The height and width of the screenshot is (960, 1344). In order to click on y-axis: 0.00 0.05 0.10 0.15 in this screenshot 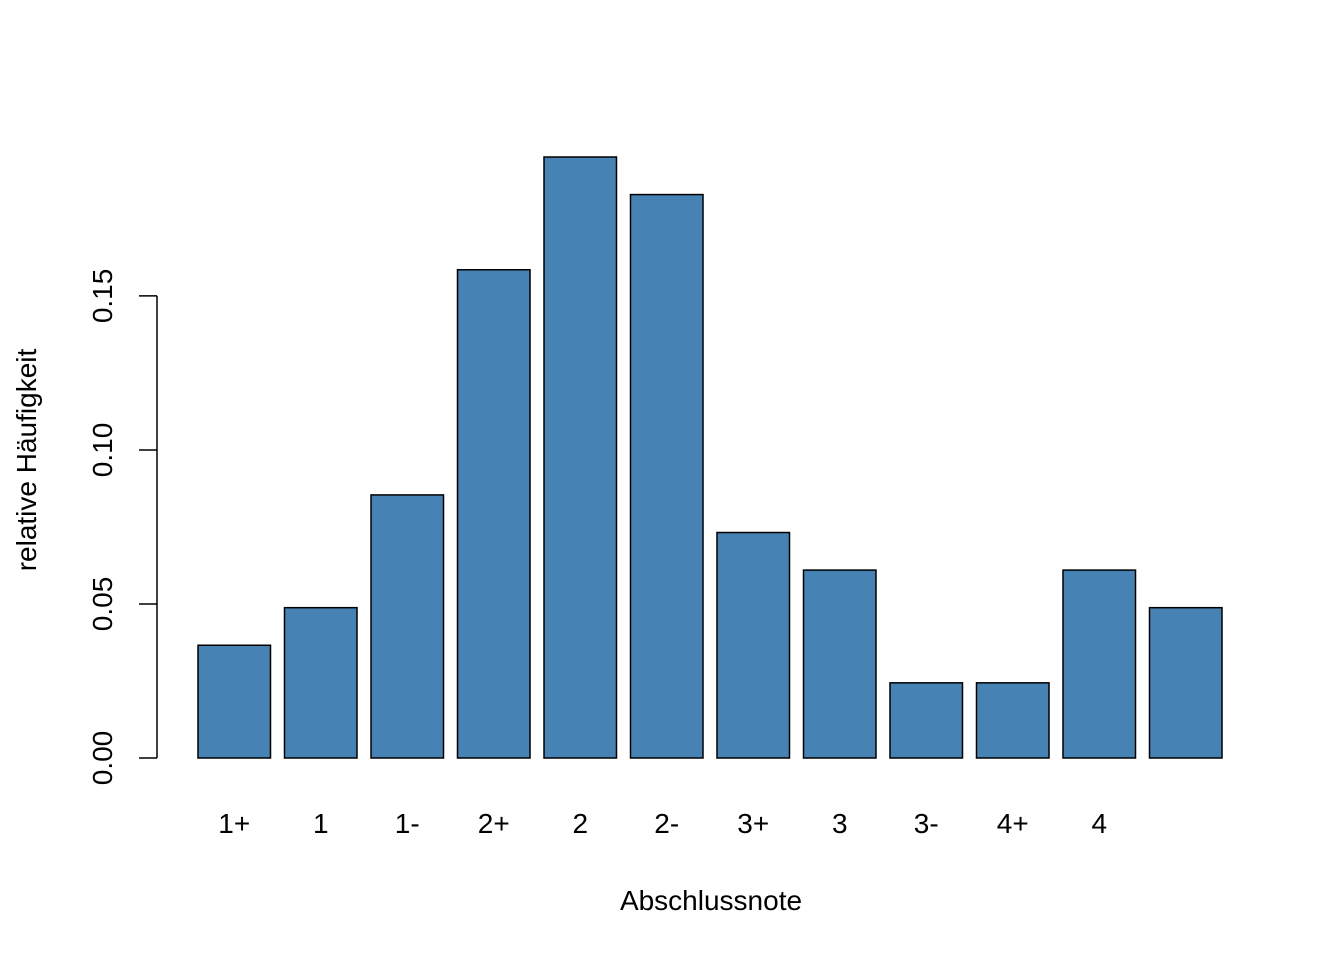, I will do `click(122, 527)`.